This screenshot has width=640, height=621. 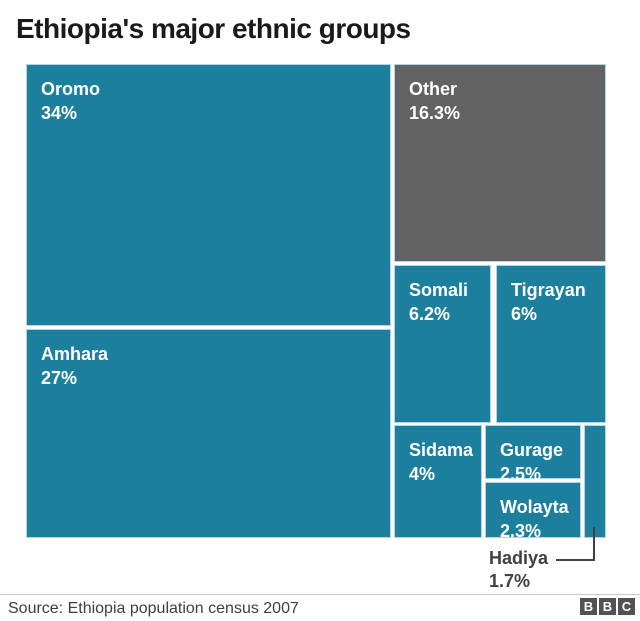 I want to click on cell-name-label: Amhara, so click(x=75, y=354).